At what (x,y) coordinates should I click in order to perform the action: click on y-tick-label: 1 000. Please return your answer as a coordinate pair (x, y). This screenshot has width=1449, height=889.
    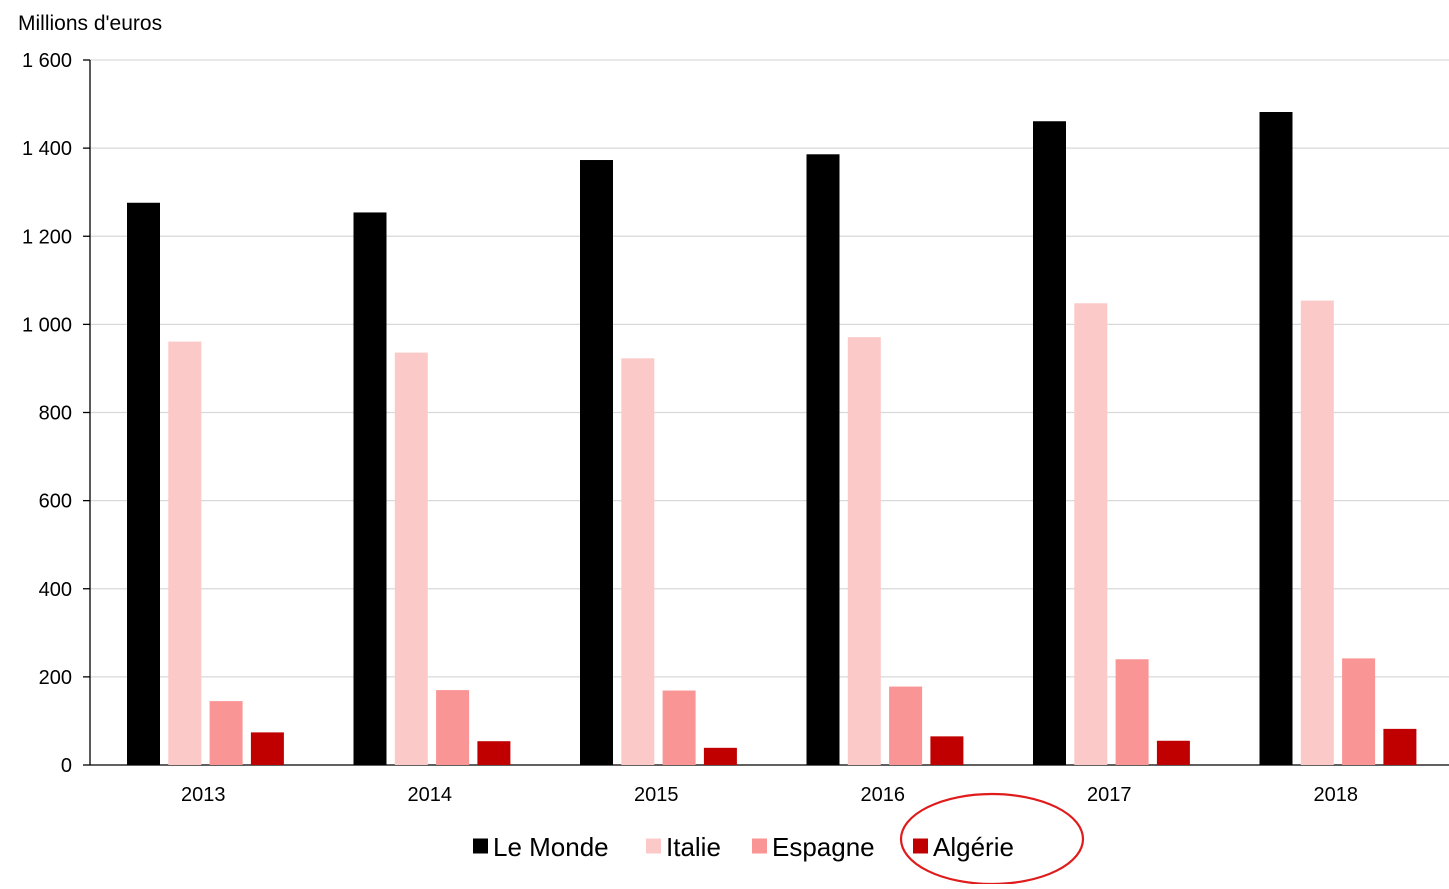
    Looking at the image, I should click on (47, 325).